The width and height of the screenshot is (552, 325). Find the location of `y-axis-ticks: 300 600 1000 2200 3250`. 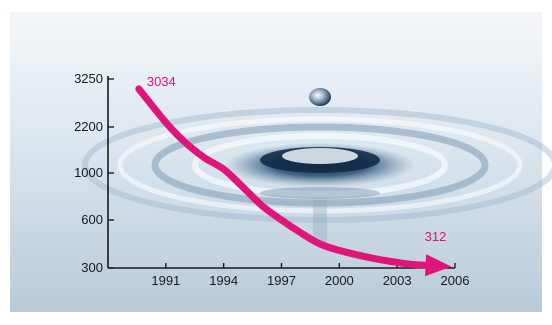

y-axis-ticks: 300 600 1000 2200 3250 is located at coordinates (94, 173).